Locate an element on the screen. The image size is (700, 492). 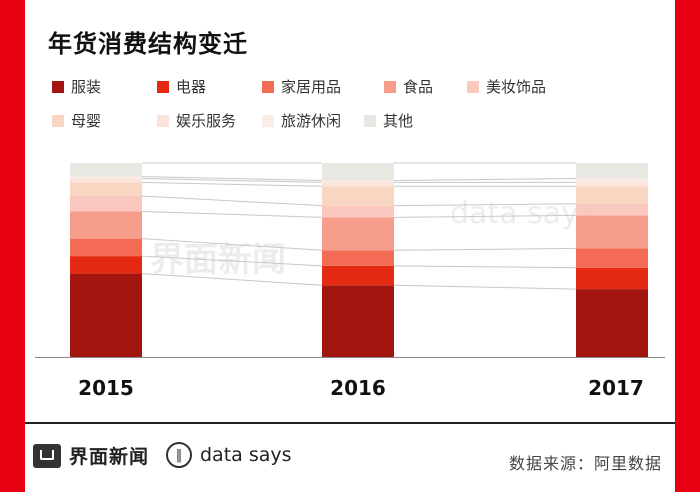
watermark-sub-brand: data says is located at coordinates (522, 213).